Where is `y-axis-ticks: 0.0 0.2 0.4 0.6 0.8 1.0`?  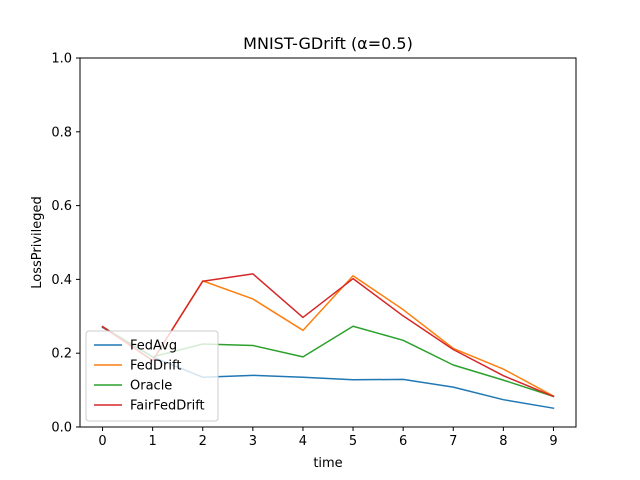
y-axis-ticks: 0.0 0.2 0.4 0.6 0.8 1.0 is located at coordinates (65, 244).